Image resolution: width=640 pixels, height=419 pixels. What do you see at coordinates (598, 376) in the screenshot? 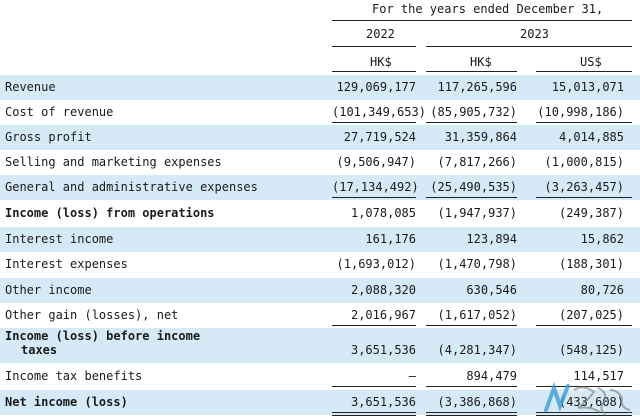
I see `value-2023-usd: 114,517` at bounding box center [598, 376].